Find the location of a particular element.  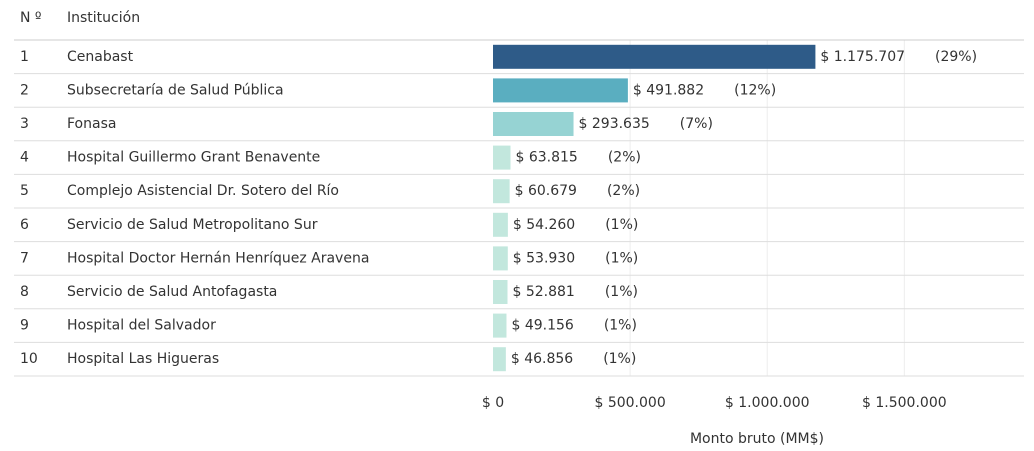

percent-label: (29%) is located at coordinates (956, 57).